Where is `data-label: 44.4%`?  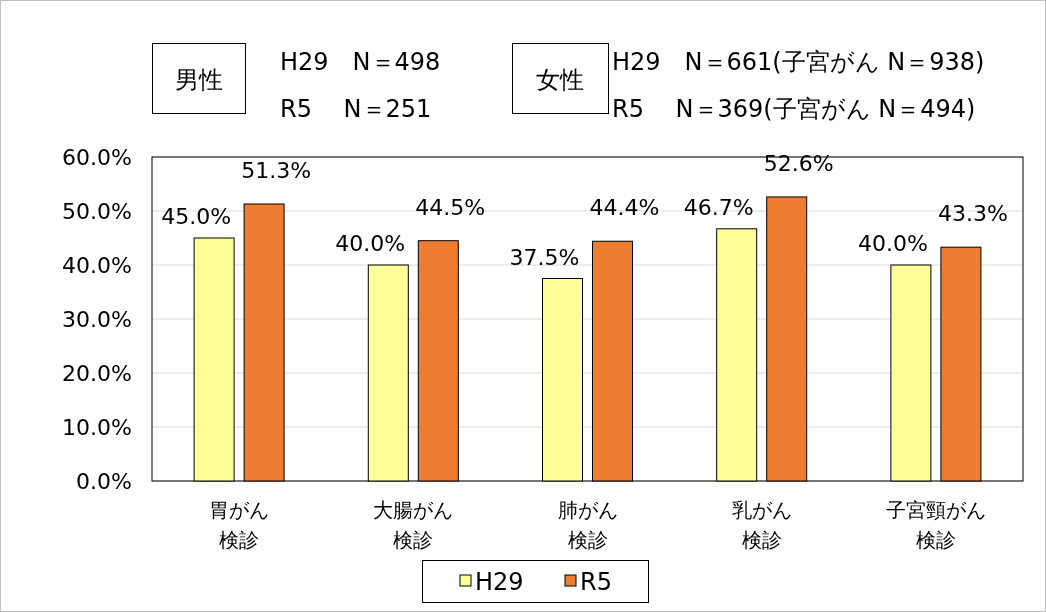 data-label: 44.4% is located at coordinates (624, 208).